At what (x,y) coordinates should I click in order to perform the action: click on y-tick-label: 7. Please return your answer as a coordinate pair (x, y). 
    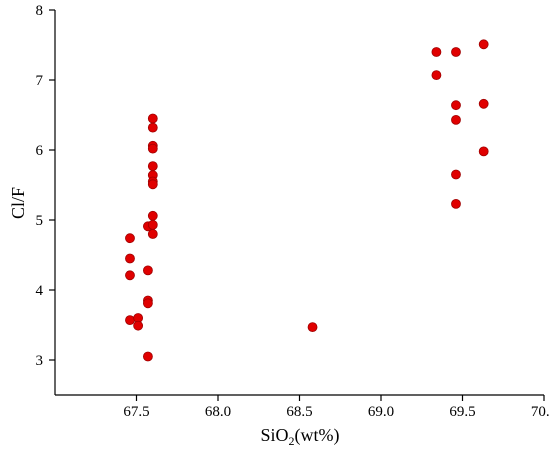
    Looking at the image, I should click on (40, 81).